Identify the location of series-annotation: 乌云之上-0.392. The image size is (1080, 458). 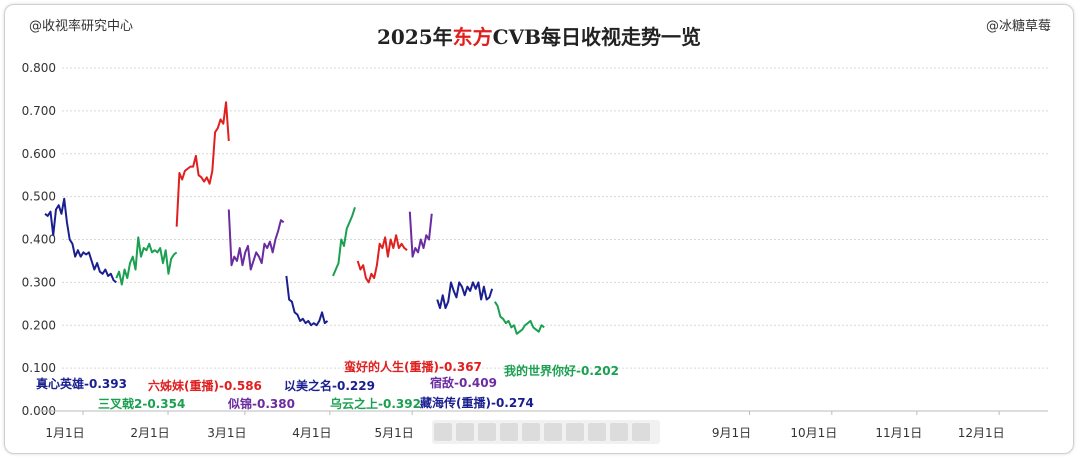
(375, 403).